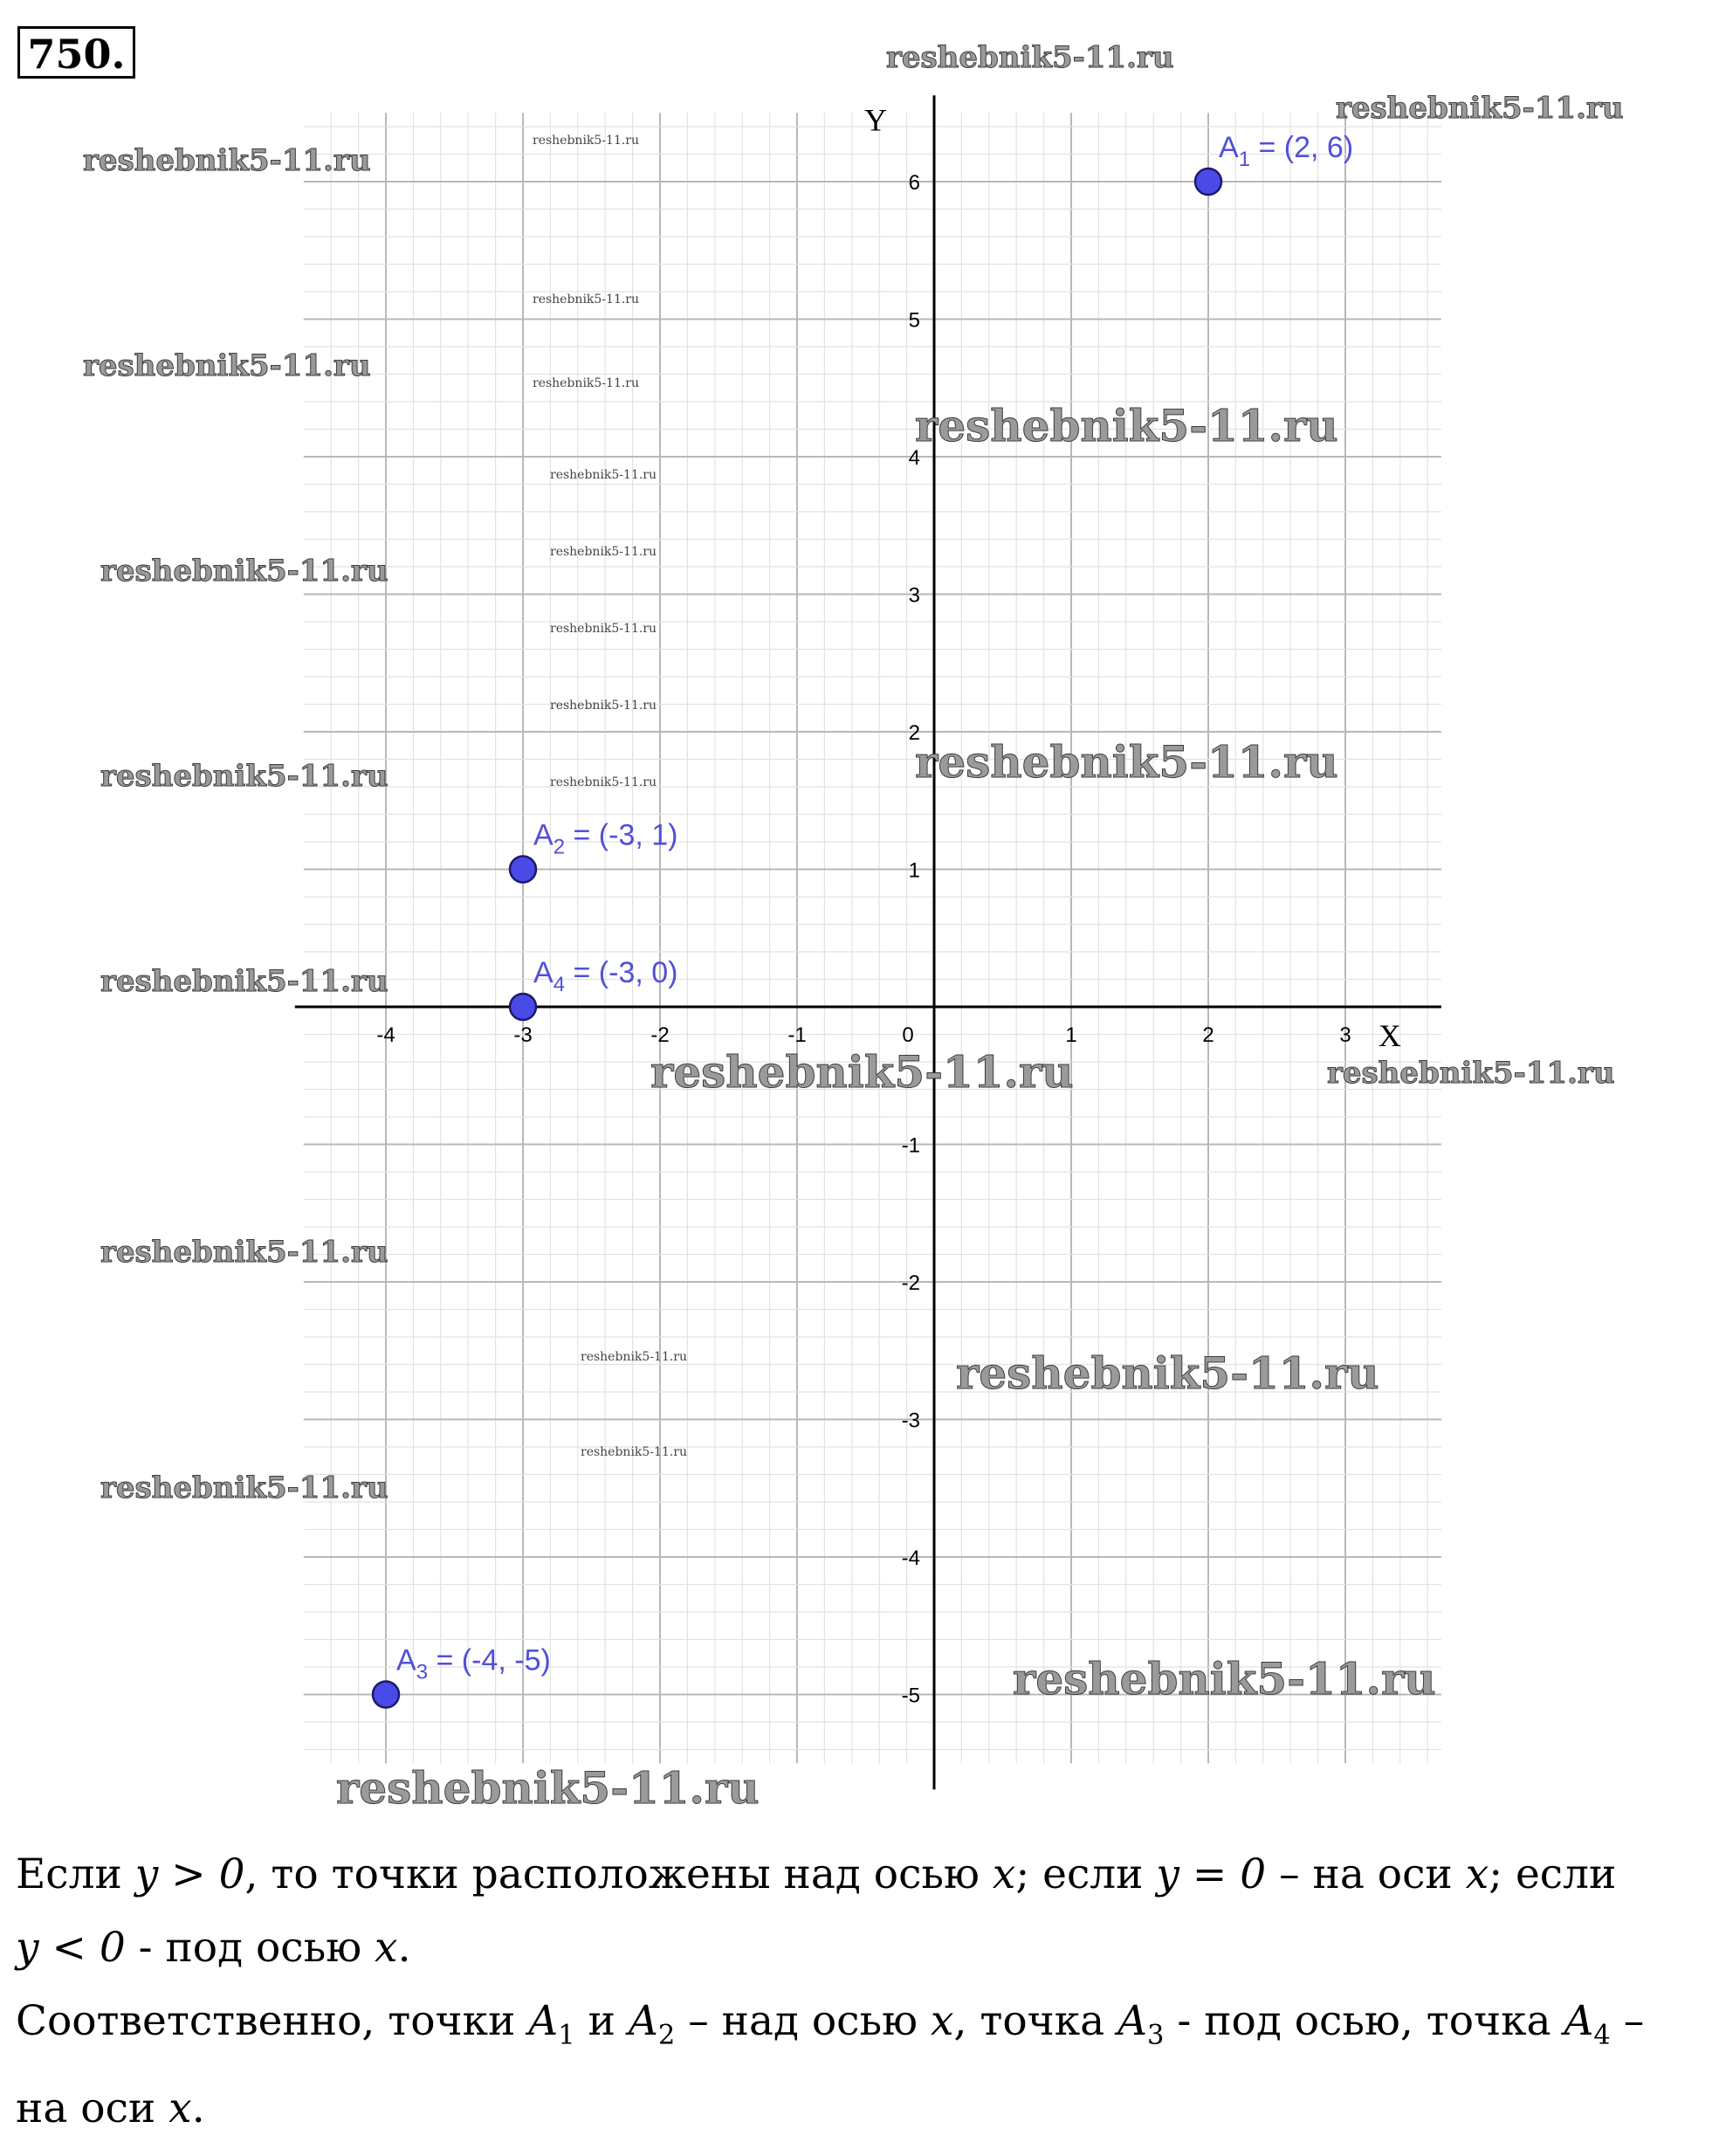  Describe the element at coordinates (1390, 1035) in the screenshot. I see `x-axis-label: X` at that location.